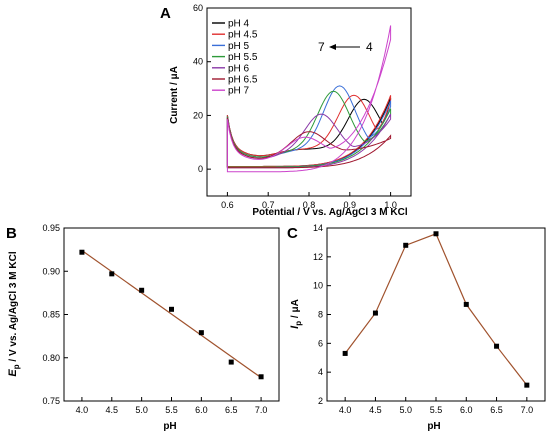 This screenshot has height=434, width=550. Describe the element at coordinates (345, 47) in the screenshot. I see `ph-shift-annotation: 7 4` at that location.